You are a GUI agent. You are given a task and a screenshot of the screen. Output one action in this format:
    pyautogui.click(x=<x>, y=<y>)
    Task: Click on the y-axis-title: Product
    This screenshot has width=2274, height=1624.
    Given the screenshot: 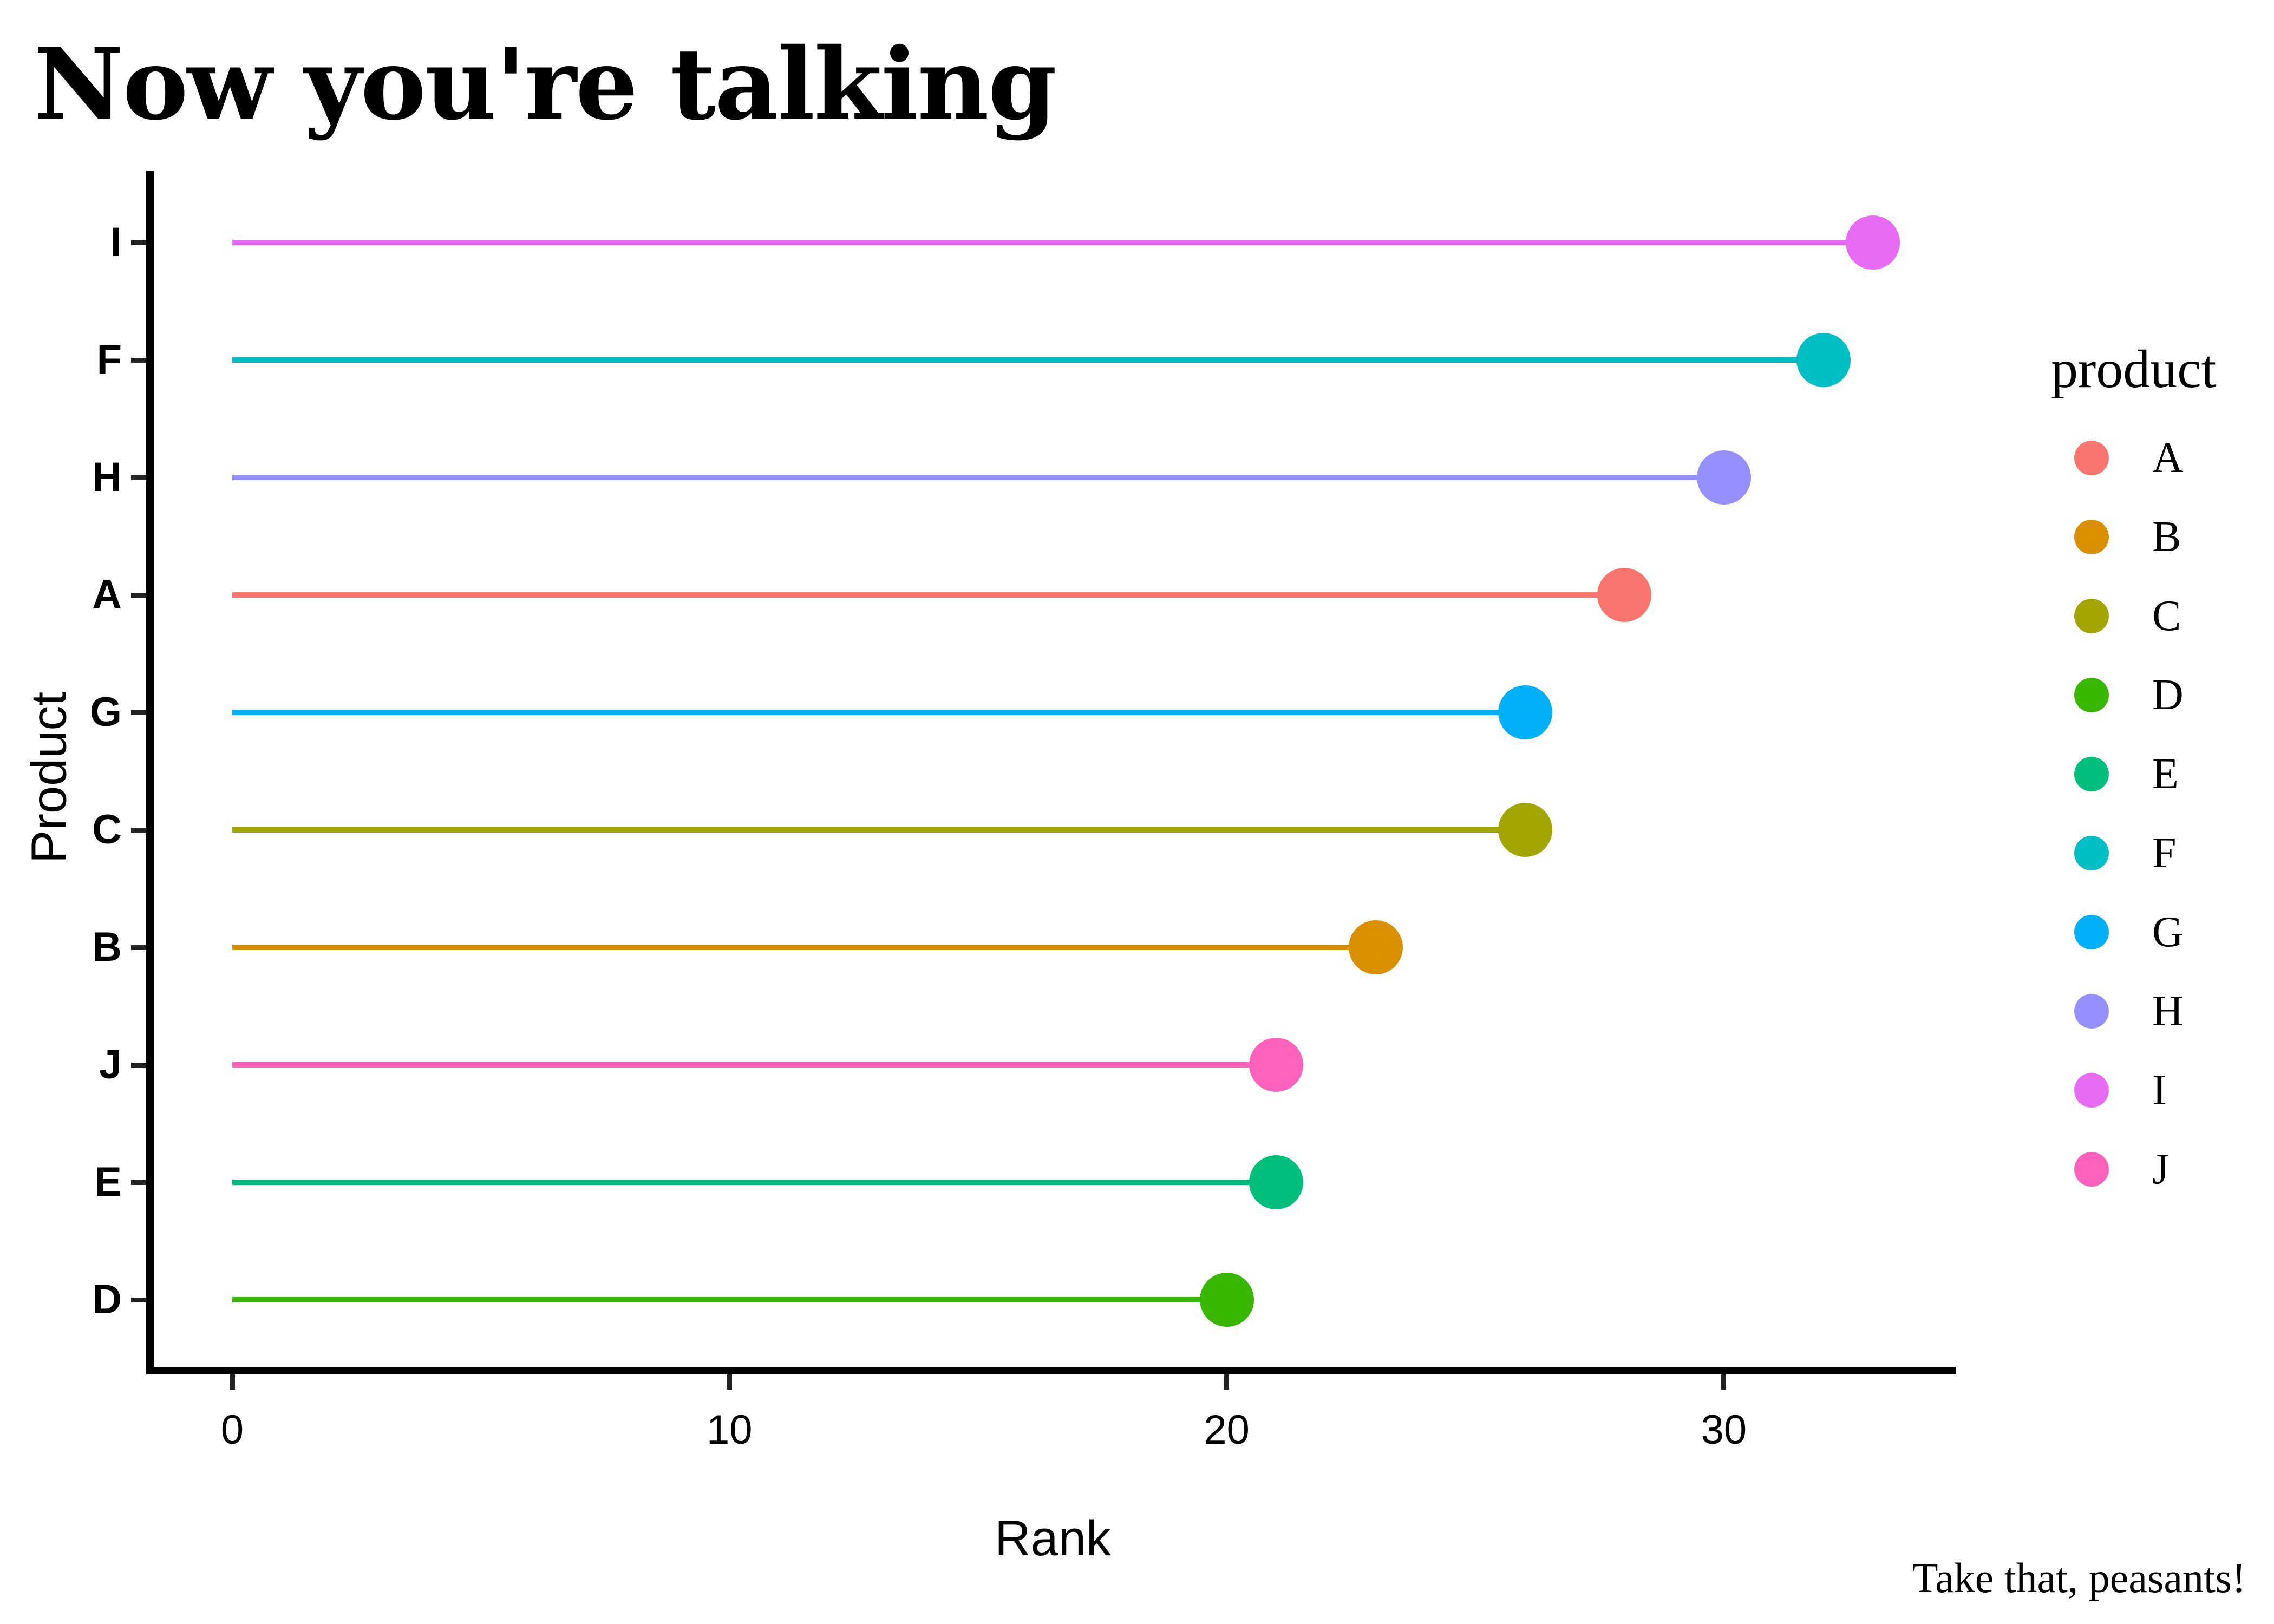 What is the action you would take?
    pyautogui.click(x=49, y=777)
    